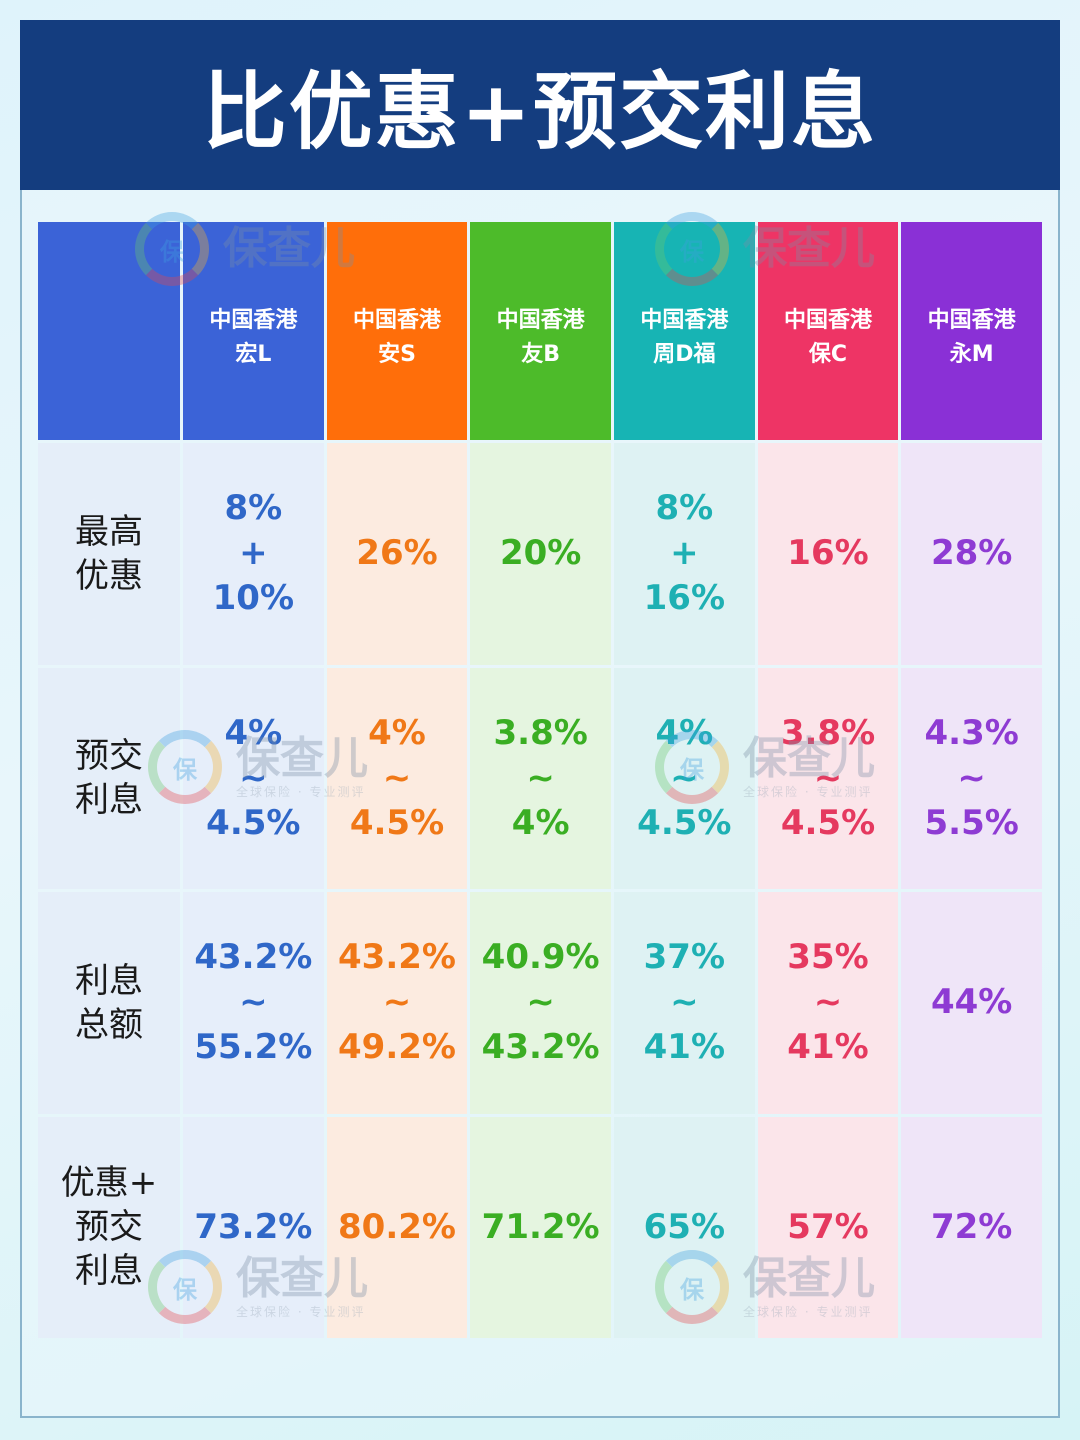  What do you see at coordinates (828, 957) in the screenshot?
I see `cell-value: 35%` at bounding box center [828, 957].